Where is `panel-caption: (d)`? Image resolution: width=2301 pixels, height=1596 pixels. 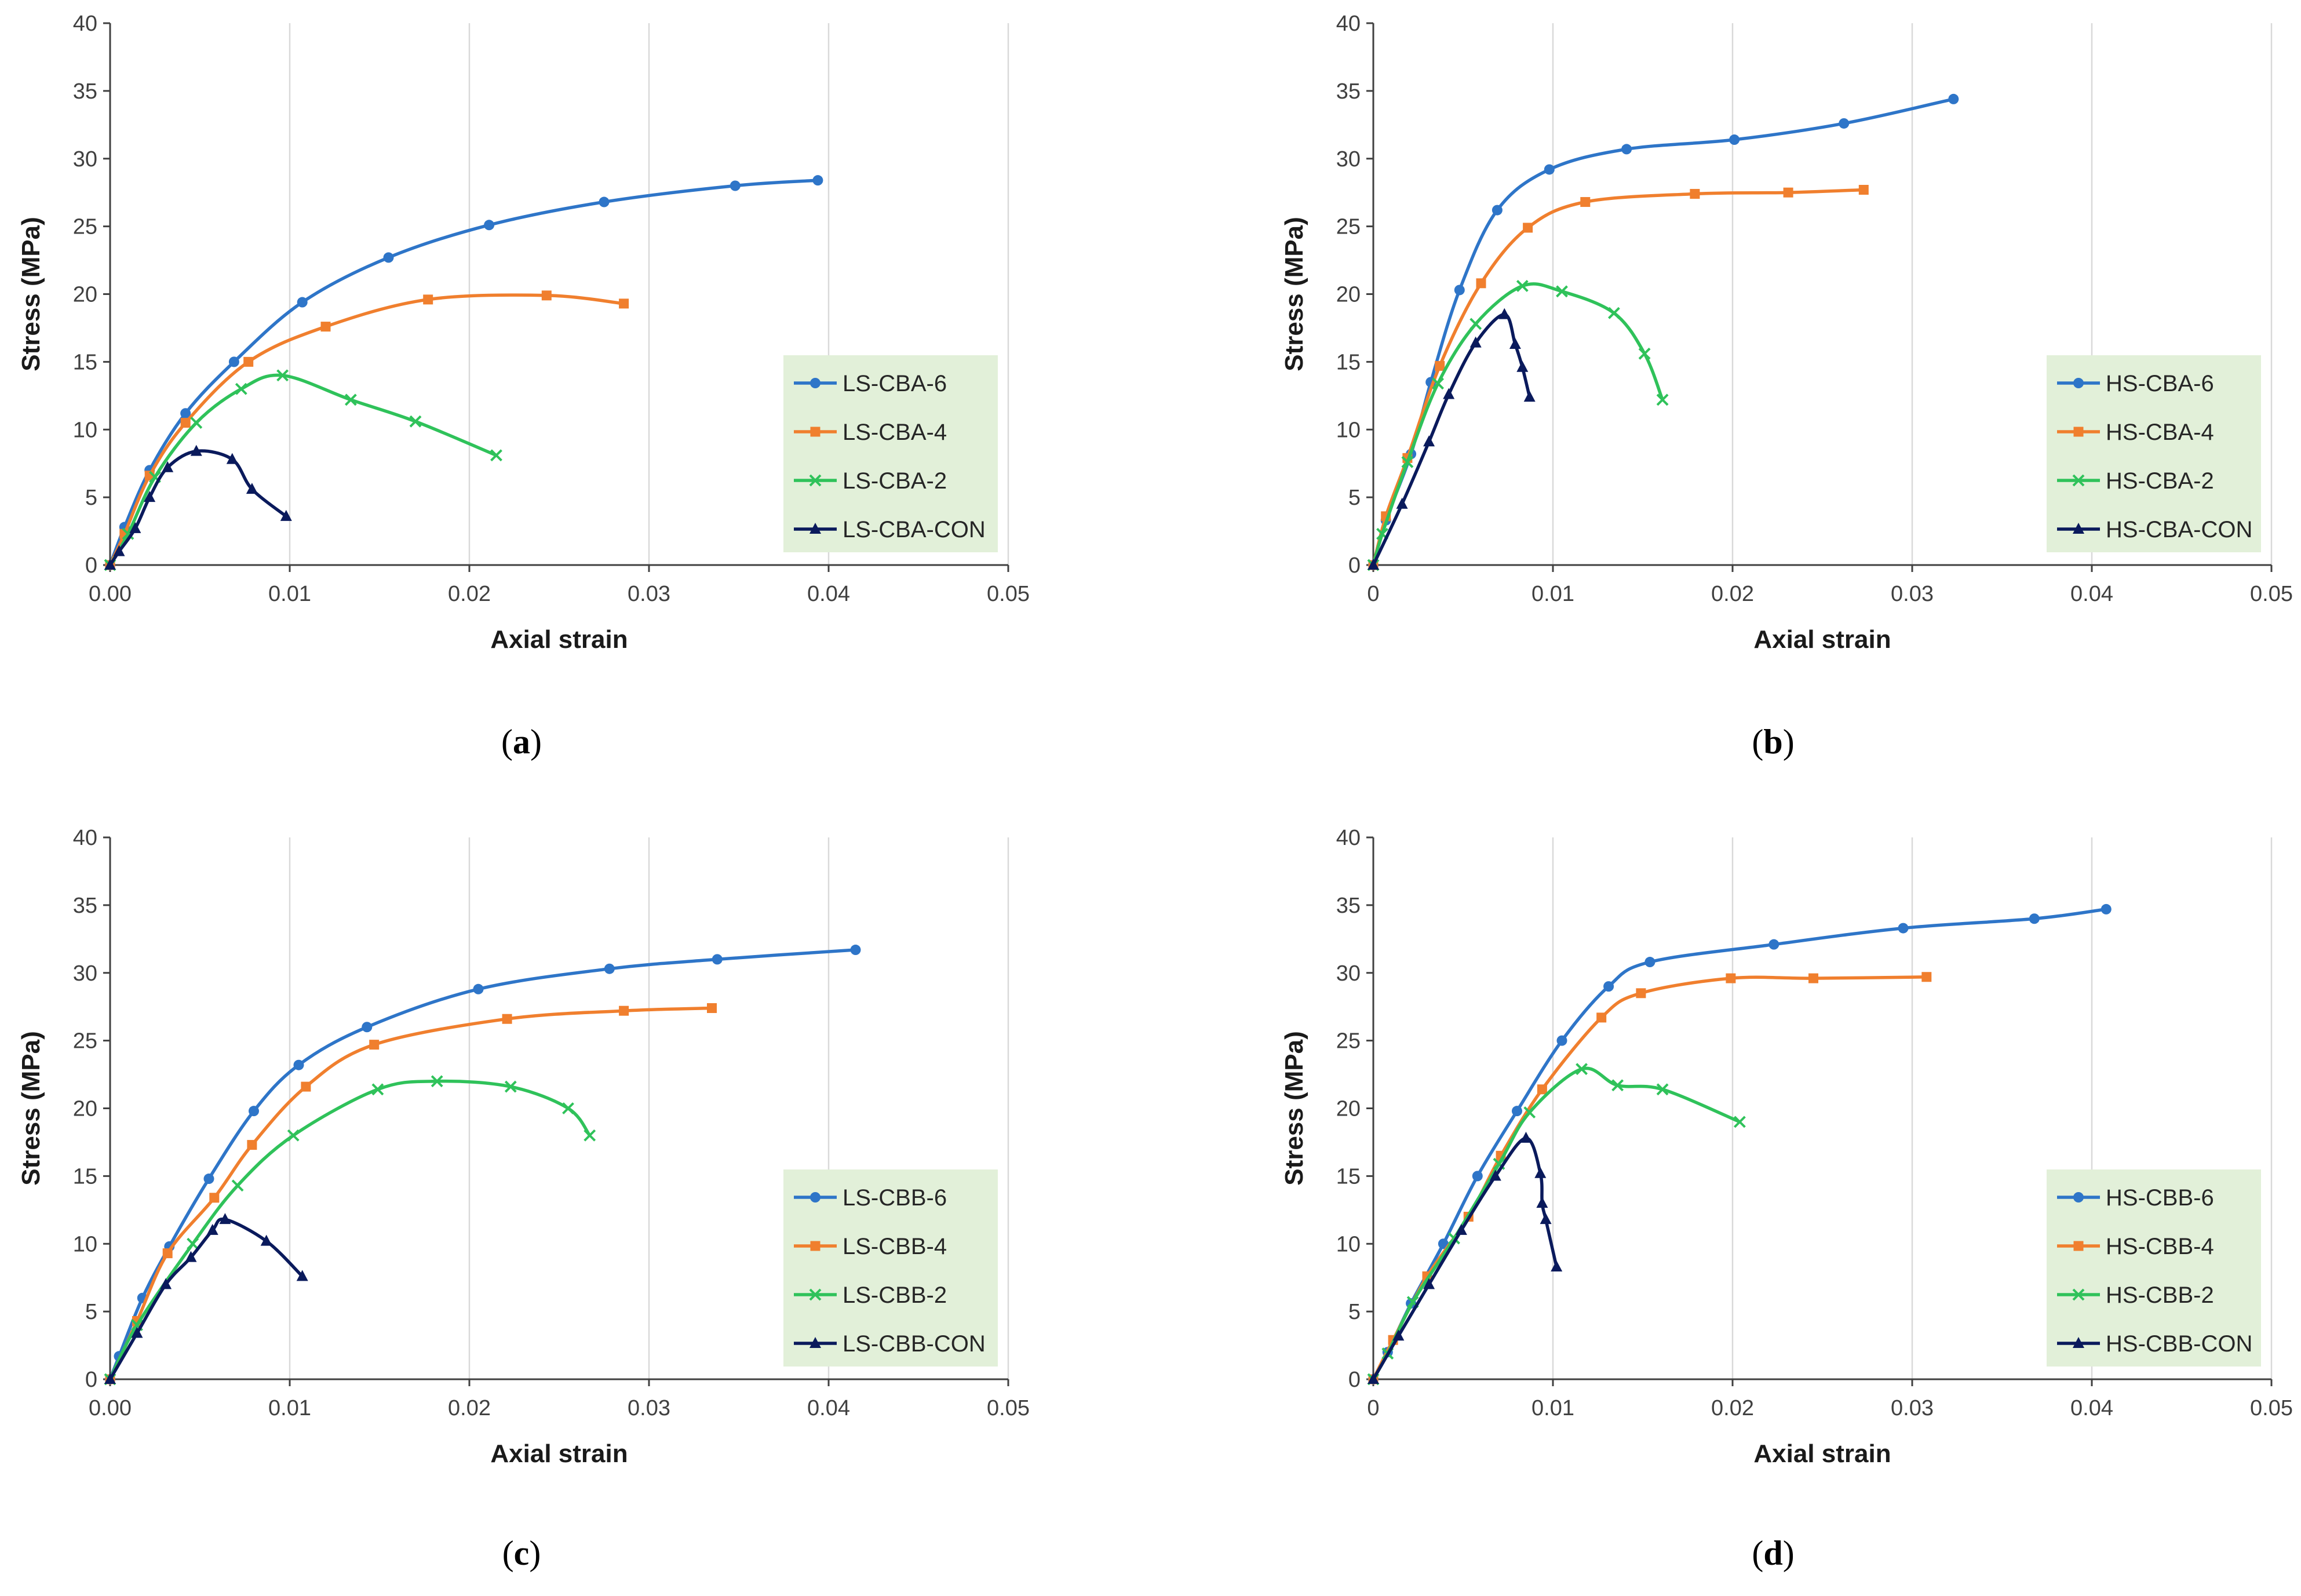
panel-caption: (d) is located at coordinates (1773, 1553).